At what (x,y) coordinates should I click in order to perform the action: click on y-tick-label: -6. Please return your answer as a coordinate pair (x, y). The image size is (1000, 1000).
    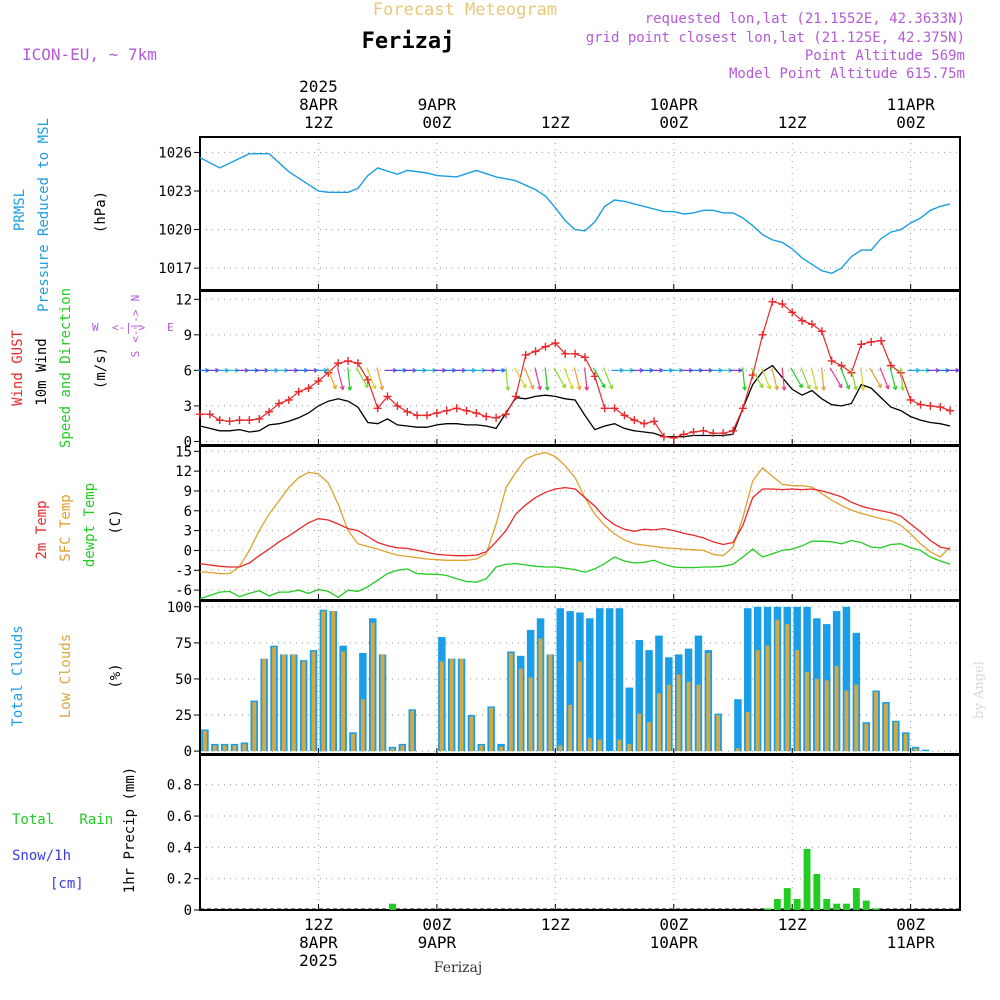
    Looking at the image, I should click on (183, 591).